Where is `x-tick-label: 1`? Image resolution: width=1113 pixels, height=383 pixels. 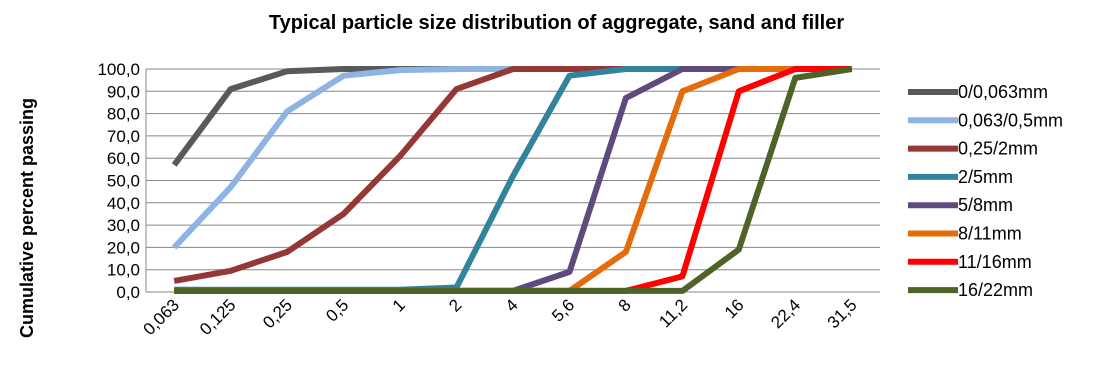
x-tick-label: 1 is located at coordinates (399, 305).